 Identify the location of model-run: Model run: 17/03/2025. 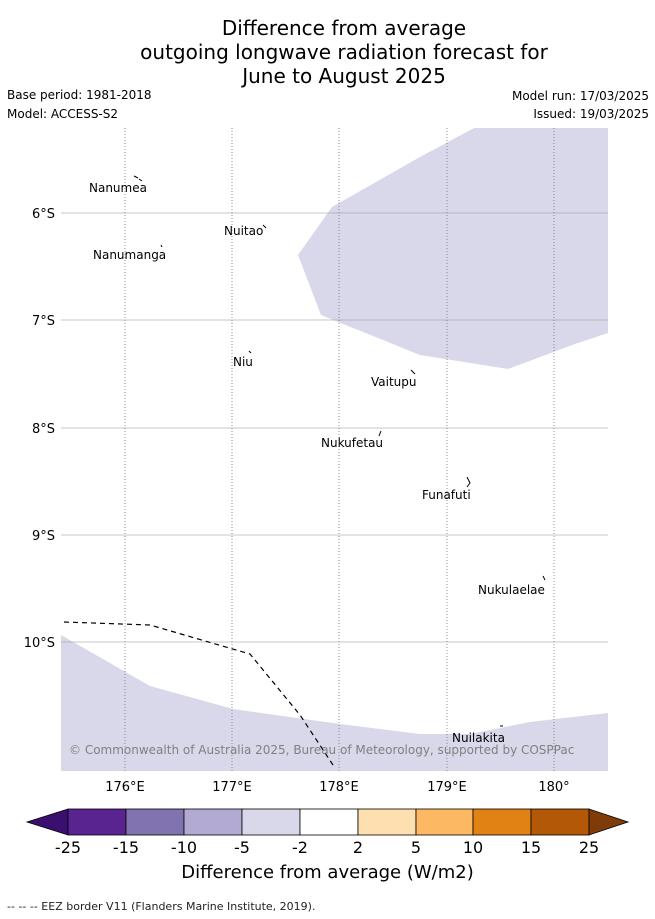
(580, 96).